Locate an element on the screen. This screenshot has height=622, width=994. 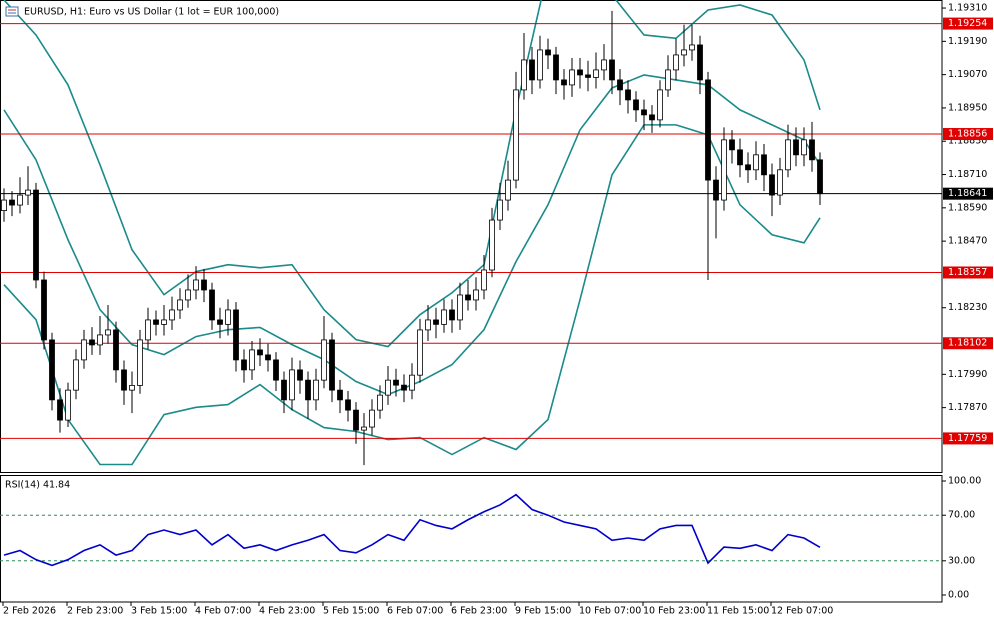
x-tick-label: 5 Feb 15:00 is located at coordinates (351, 611).